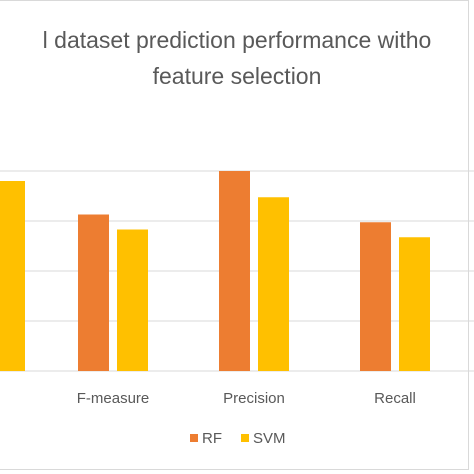  What do you see at coordinates (254, 398) in the screenshot?
I see `tick-label-precision: Precision` at bounding box center [254, 398].